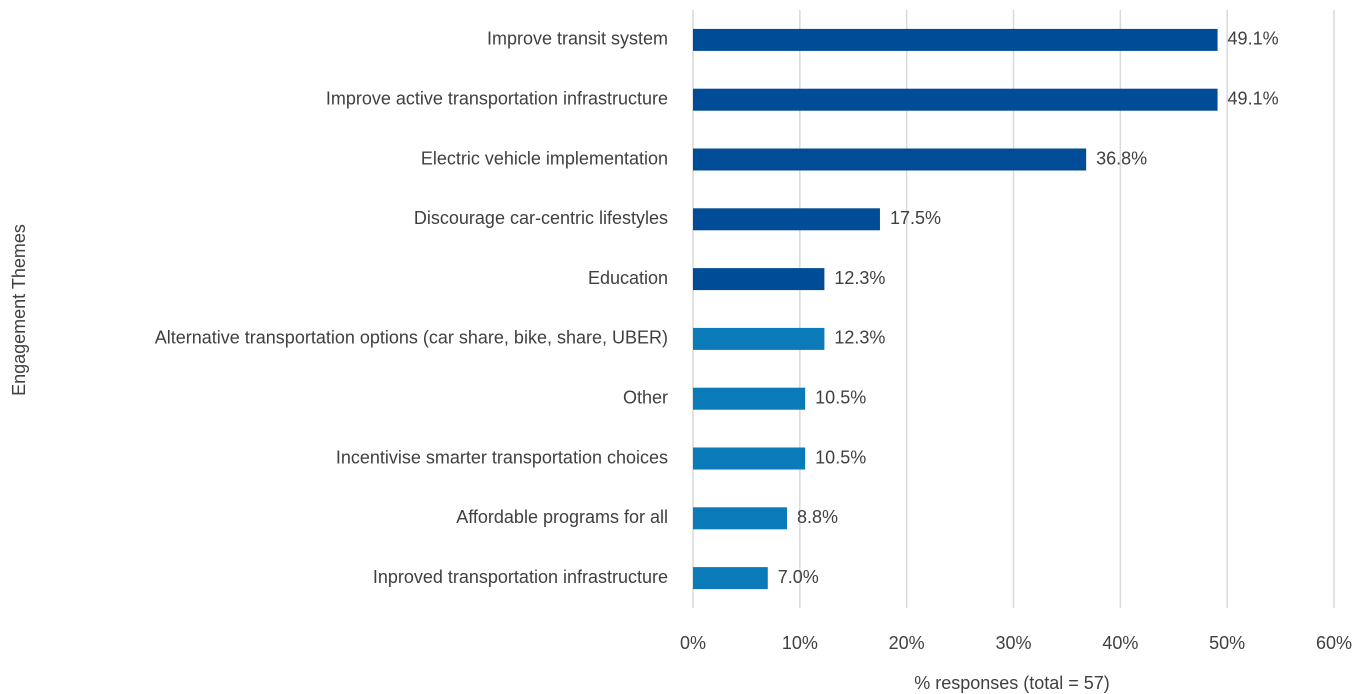 The image size is (1356, 694). What do you see at coordinates (800, 643) in the screenshot?
I see `x-tick-label: 10%` at bounding box center [800, 643].